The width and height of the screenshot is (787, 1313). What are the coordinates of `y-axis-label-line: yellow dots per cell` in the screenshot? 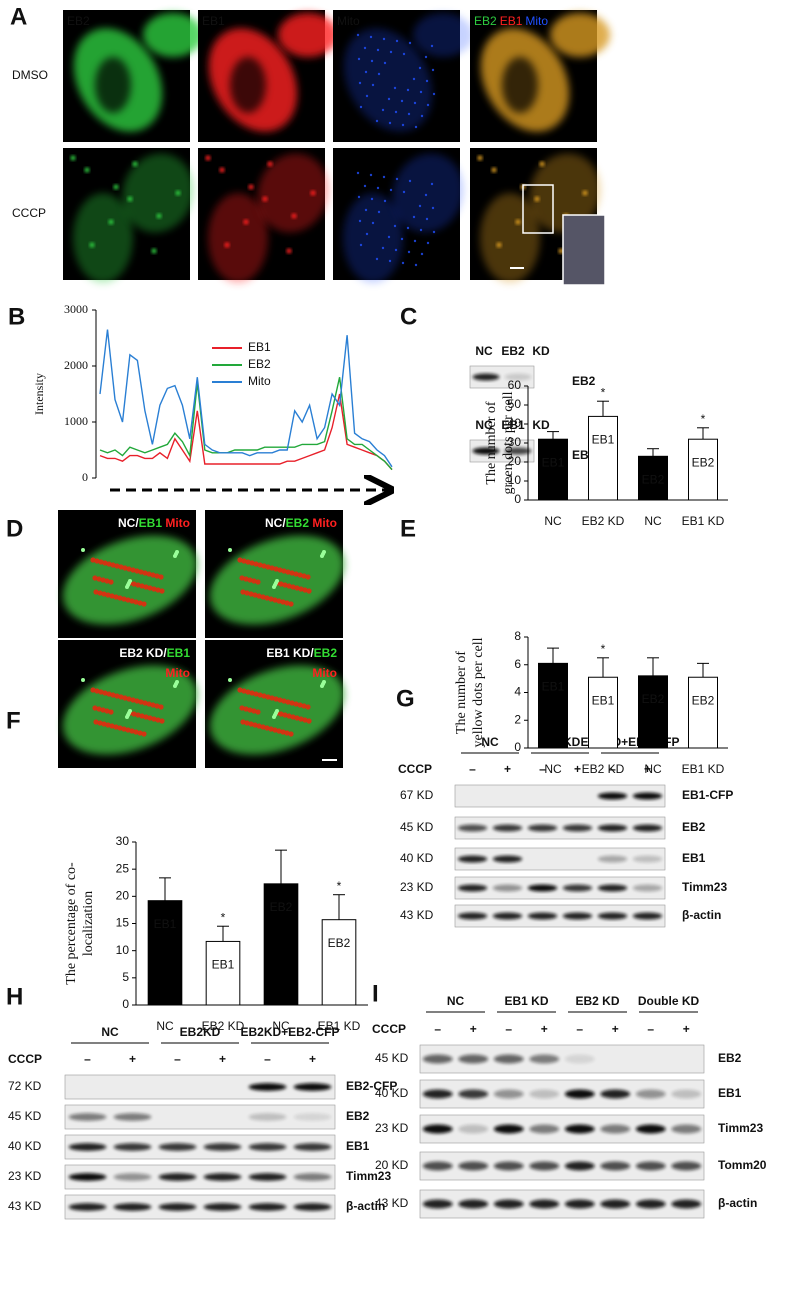 It's located at (478, 692).